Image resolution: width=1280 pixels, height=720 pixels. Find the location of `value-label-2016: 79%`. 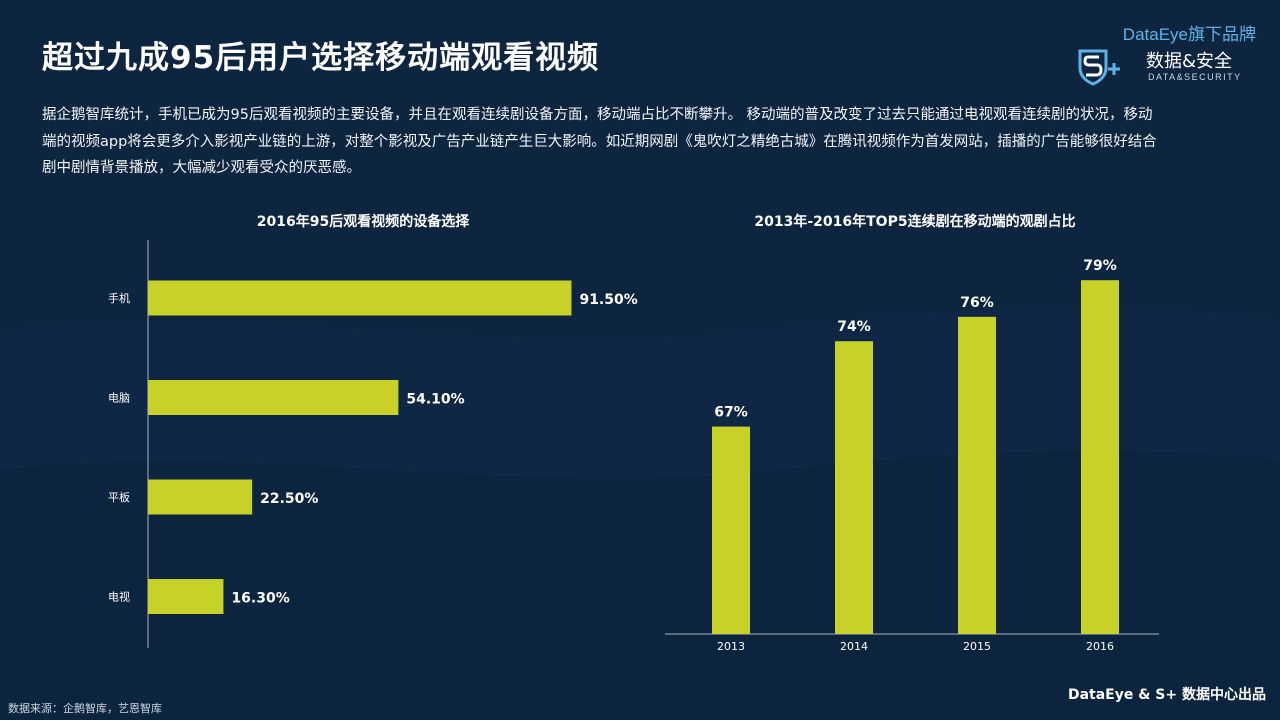

value-label-2016: 79% is located at coordinates (1100, 266).